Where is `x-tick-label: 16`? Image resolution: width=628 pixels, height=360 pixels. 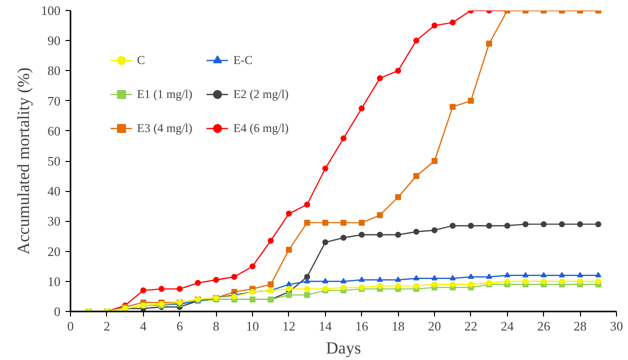
x-tick-label: 16 is located at coordinates (362, 326).